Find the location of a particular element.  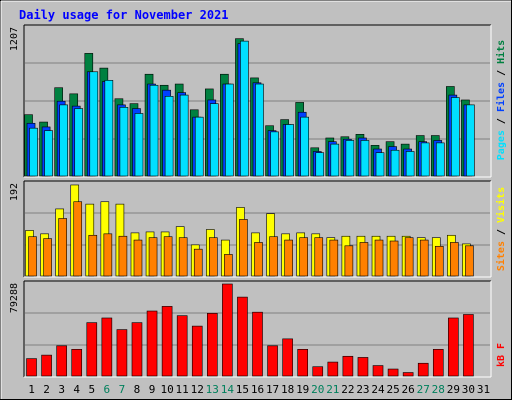

series-legend: Sites / Visits is located at coordinates (501, 229).